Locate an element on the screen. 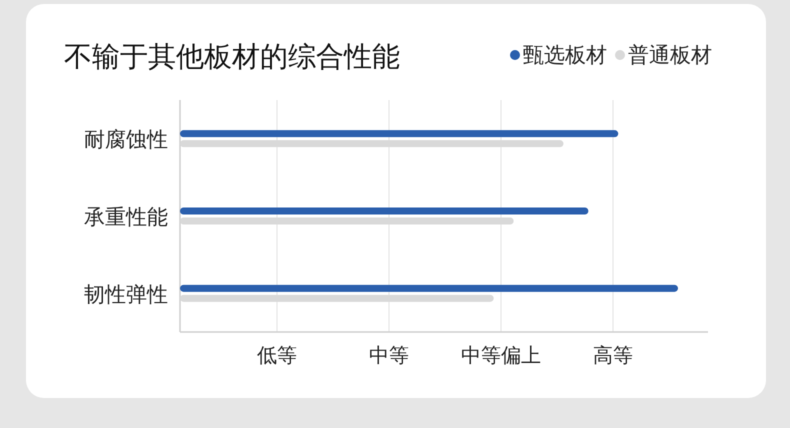  y-tick-label: 耐腐蚀性 is located at coordinates (126, 140).